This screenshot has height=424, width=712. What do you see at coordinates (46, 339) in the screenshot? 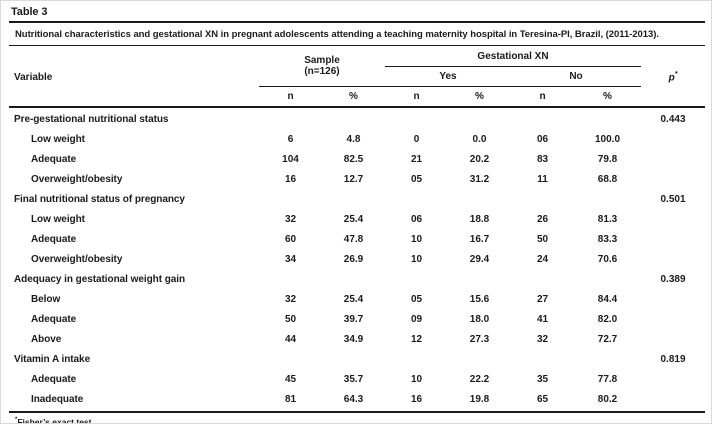
I see `row-label: Above` at bounding box center [46, 339].